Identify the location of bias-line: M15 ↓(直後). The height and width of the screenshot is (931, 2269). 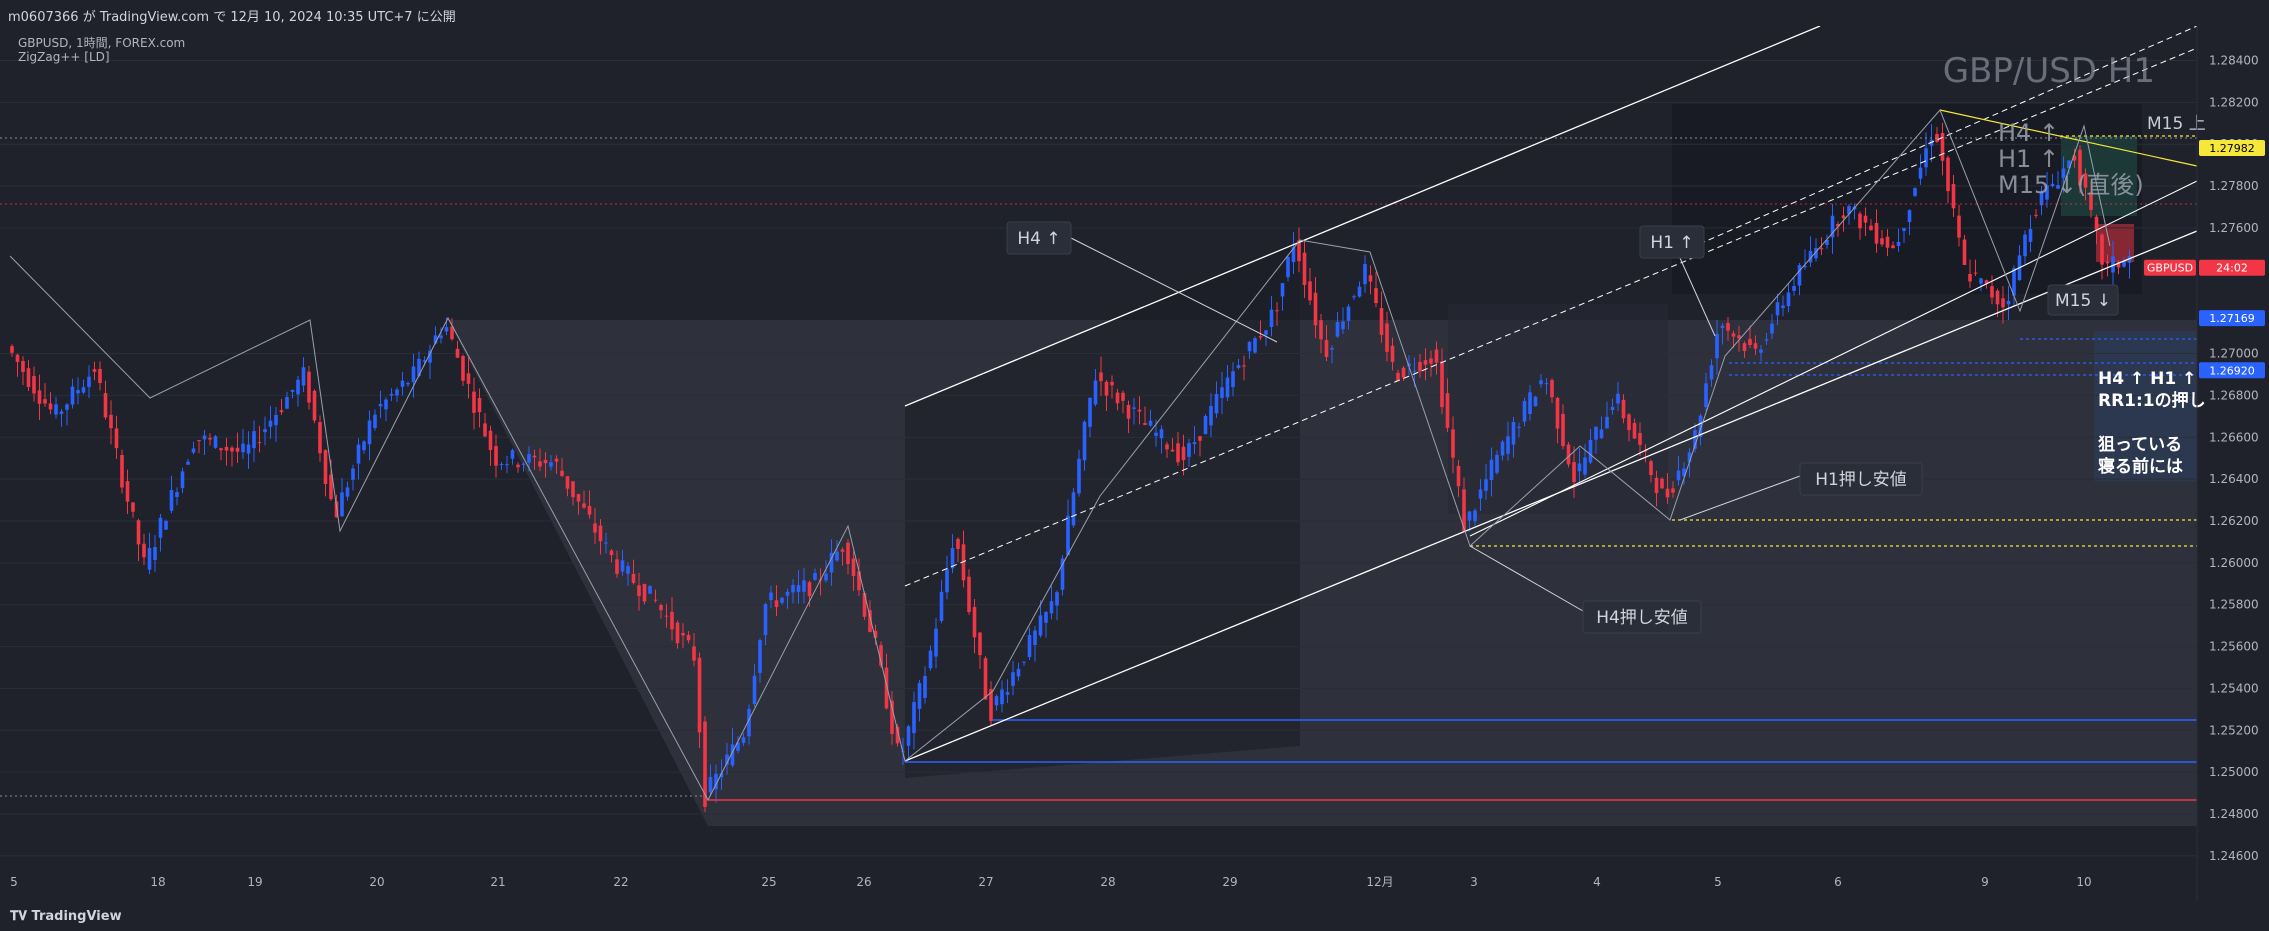
(2071, 185).